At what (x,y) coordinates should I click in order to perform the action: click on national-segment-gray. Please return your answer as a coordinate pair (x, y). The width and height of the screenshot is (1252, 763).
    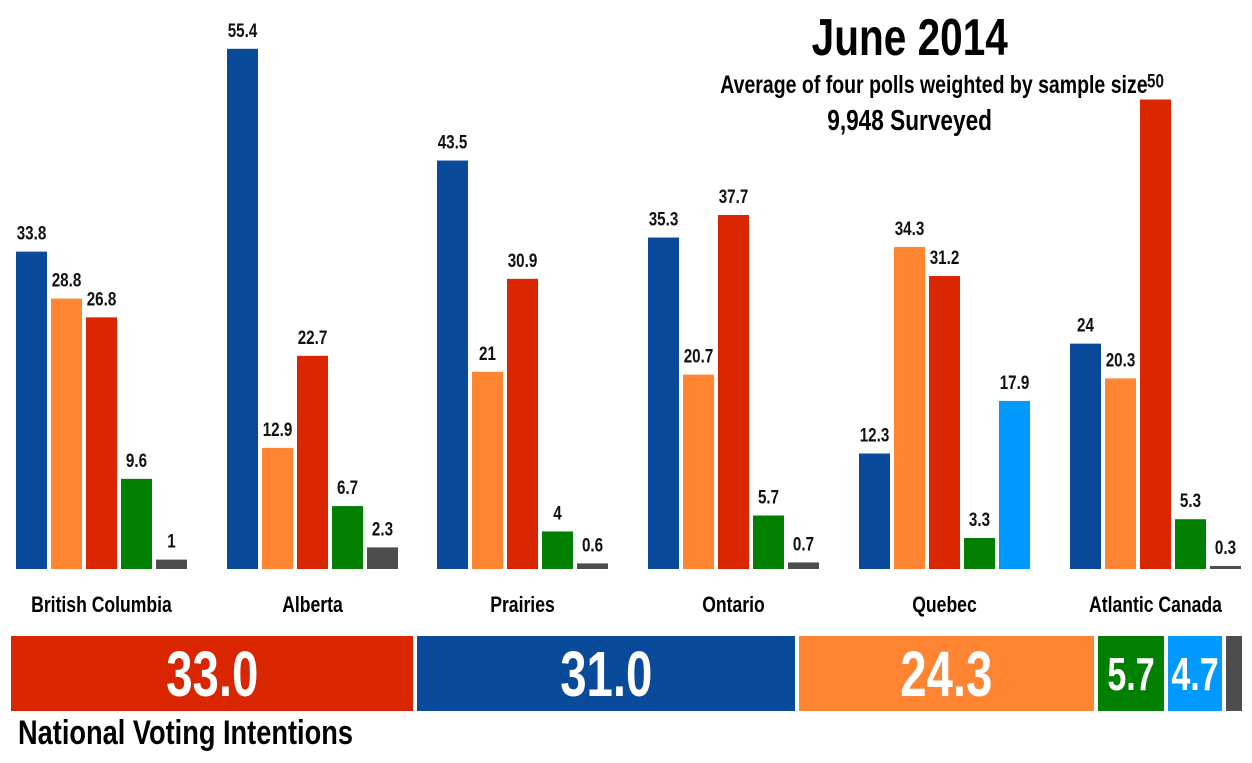
    Looking at the image, I should click on (1233, 673).